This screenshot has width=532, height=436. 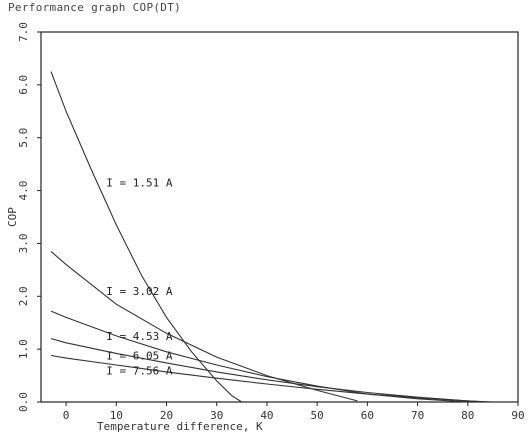 What do you see at coordinates (94, 7) in the screenshot?
I see `chart-title: Performance graph COP(DT)` at bounding box center [94, 7].